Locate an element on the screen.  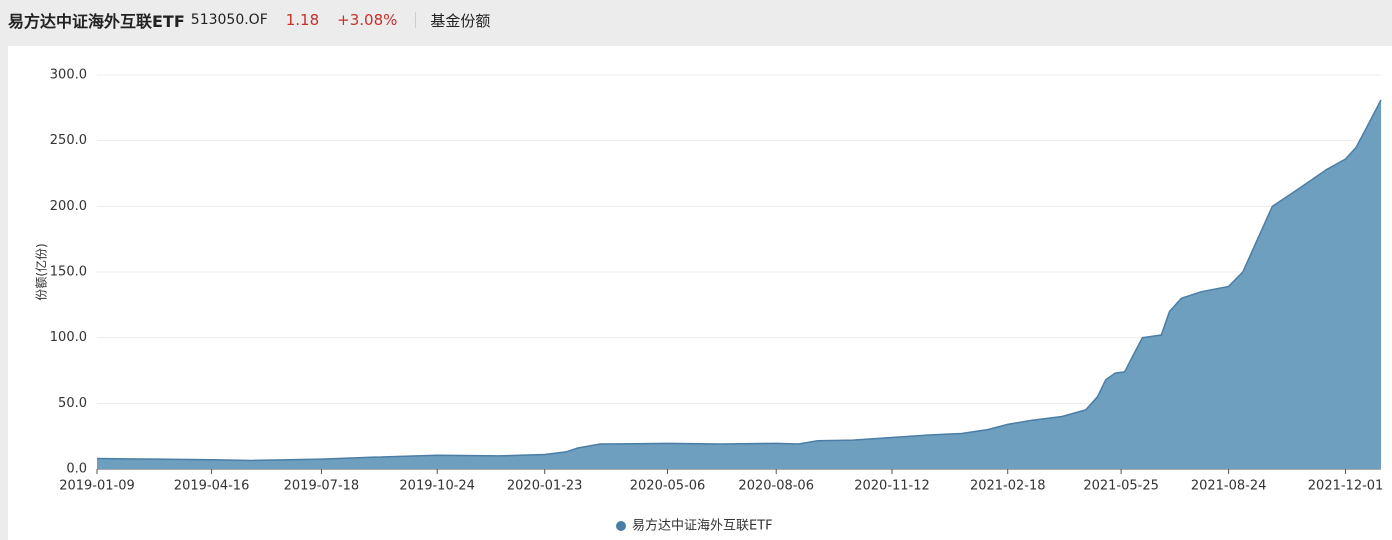
y-tick-label: 200.0 is located at coordinates (68, 206).